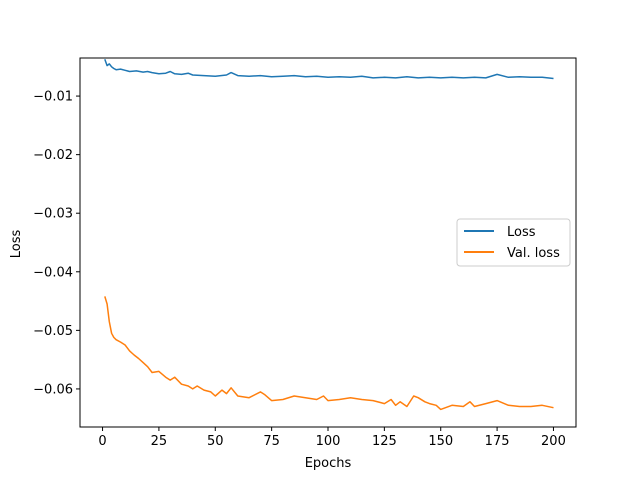 The image size is (640, 480). Describe the element at coordinates (215, 441) in the screenshot. I see `x-tick-label: 50` at that location.